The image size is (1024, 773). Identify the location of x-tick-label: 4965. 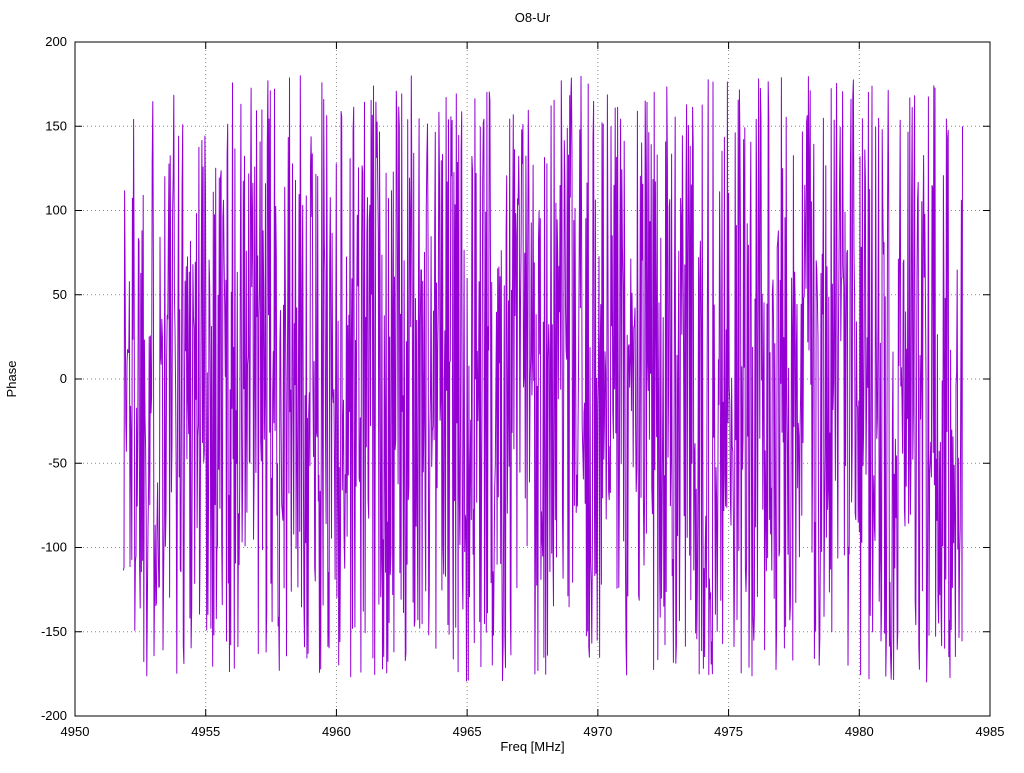
(467, 731).